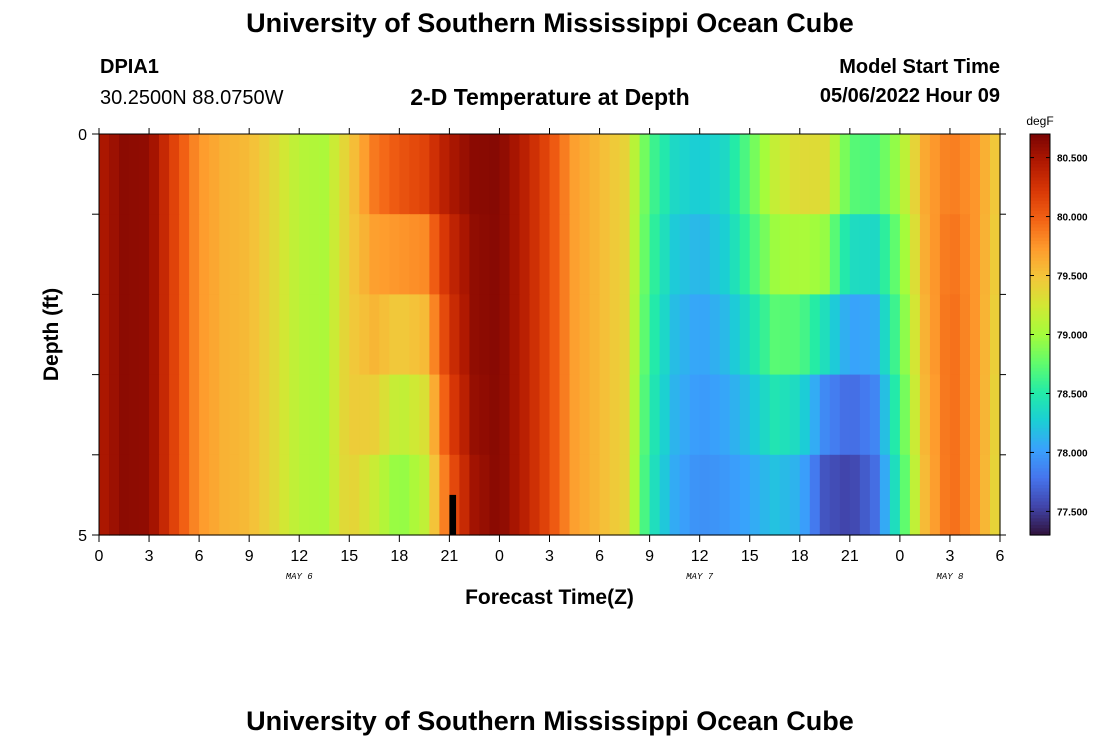 Image resolution: width=1100 pixels, height=750 pixels. What do you see at coordinates (700, 577) in the screenshot?
I see `day-label: MAY 7` at bounding box center [700, 577].